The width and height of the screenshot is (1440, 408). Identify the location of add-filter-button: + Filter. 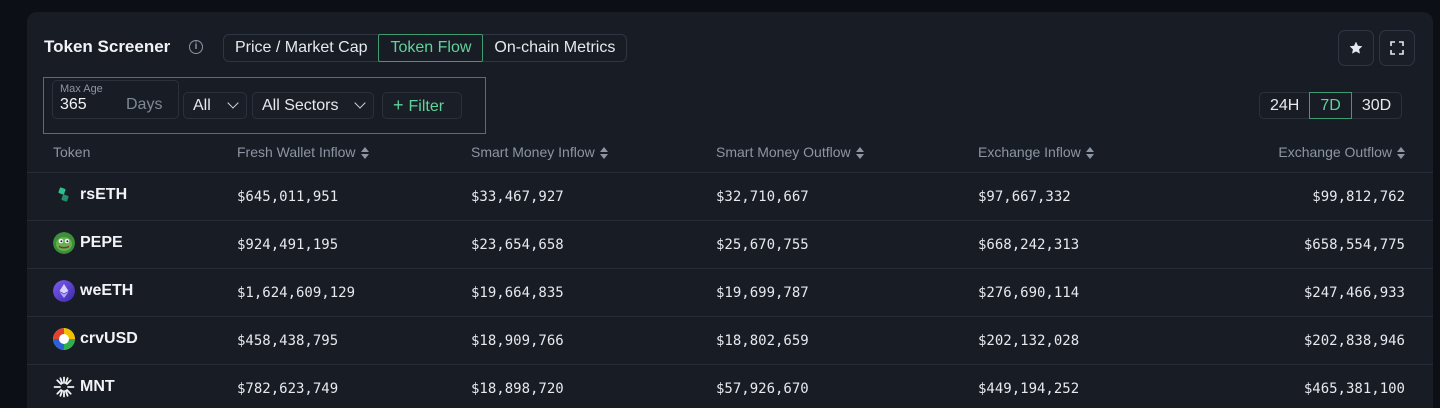
(422, 105).